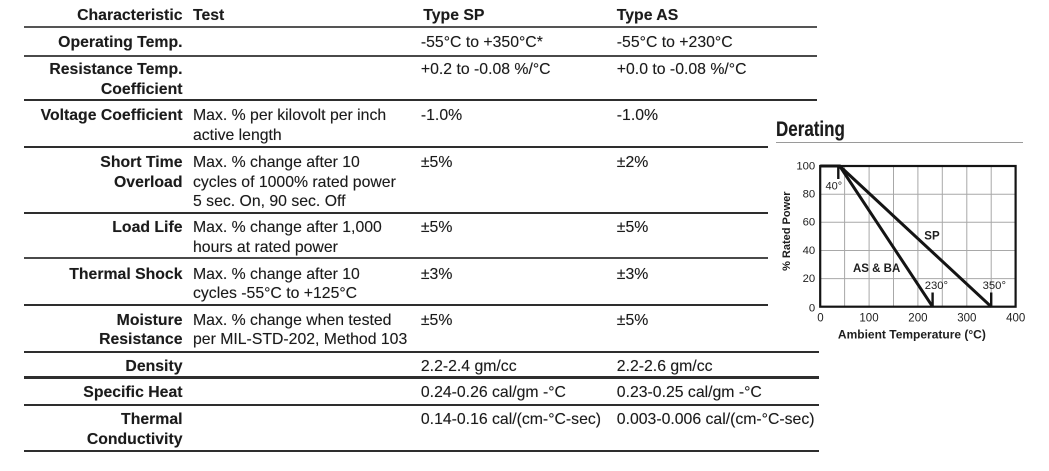  I want to click on svg-text: 40°, so click(834, 187).